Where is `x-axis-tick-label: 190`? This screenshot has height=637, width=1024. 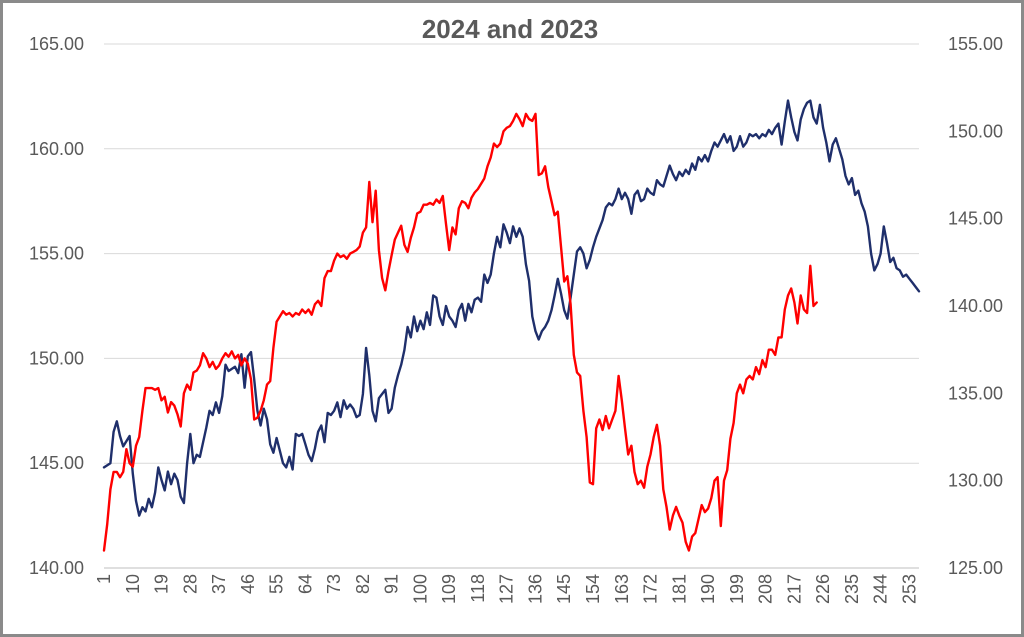
x-axis-tick-label: 190 is located at coordinates (708, 589).